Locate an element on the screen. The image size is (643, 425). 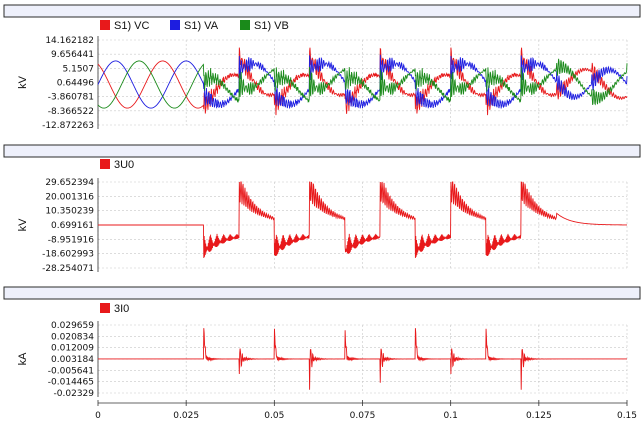
y-tick-label: 0.029659 is located at coordinates (72, 326).